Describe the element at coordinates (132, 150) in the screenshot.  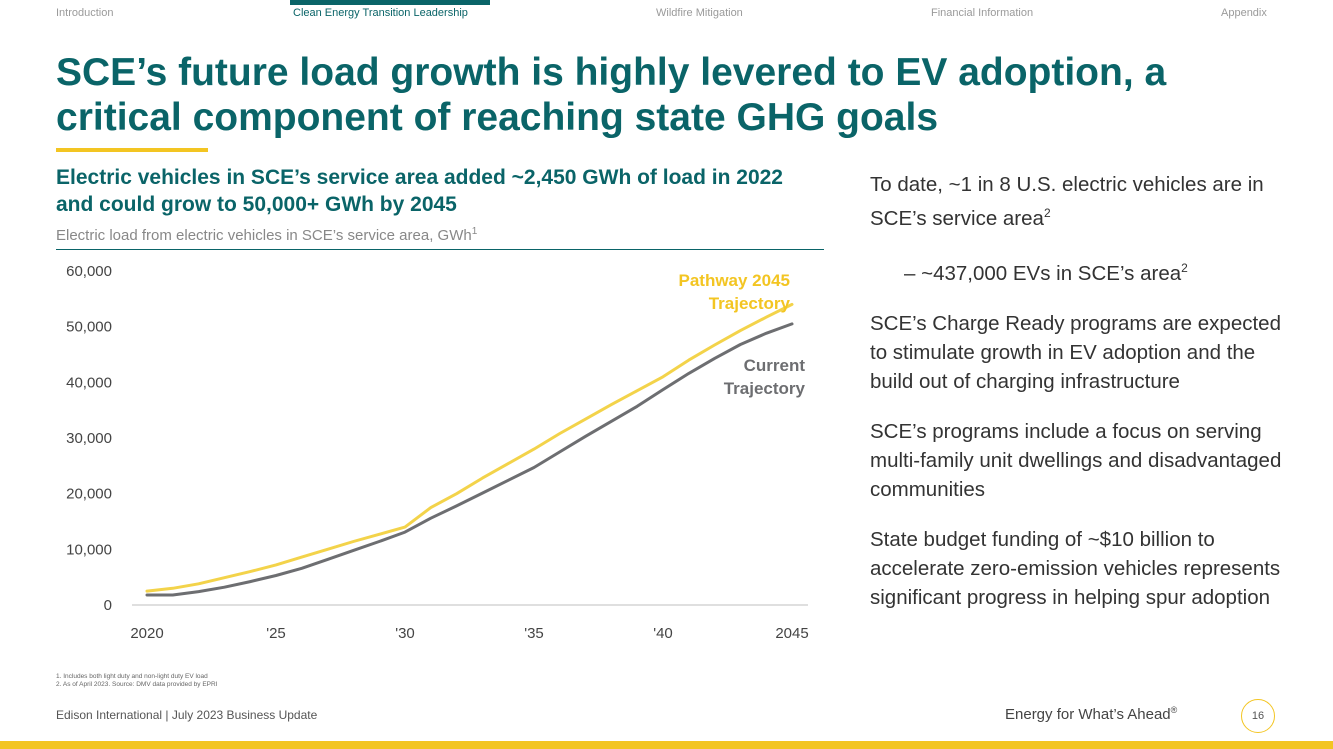
I see `title-underline` at that location.